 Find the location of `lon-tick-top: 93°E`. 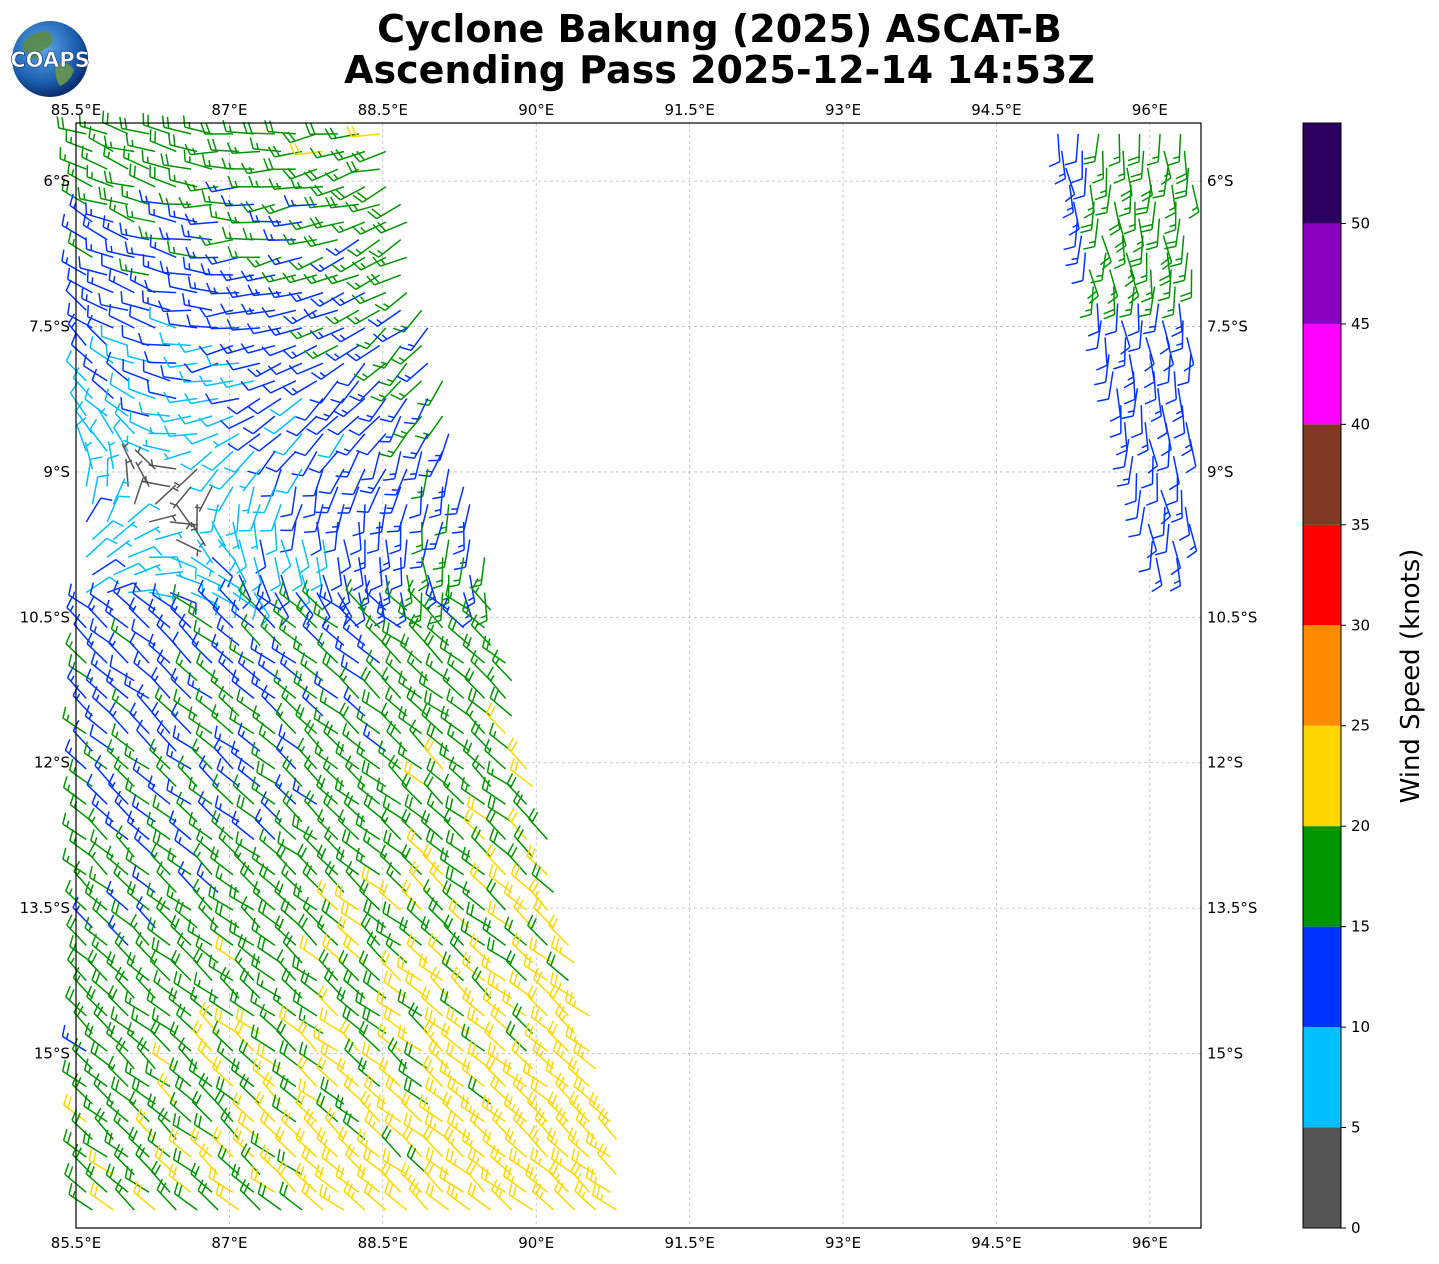

lon-tick-top: 93°E is located at coordinates (843, 110).